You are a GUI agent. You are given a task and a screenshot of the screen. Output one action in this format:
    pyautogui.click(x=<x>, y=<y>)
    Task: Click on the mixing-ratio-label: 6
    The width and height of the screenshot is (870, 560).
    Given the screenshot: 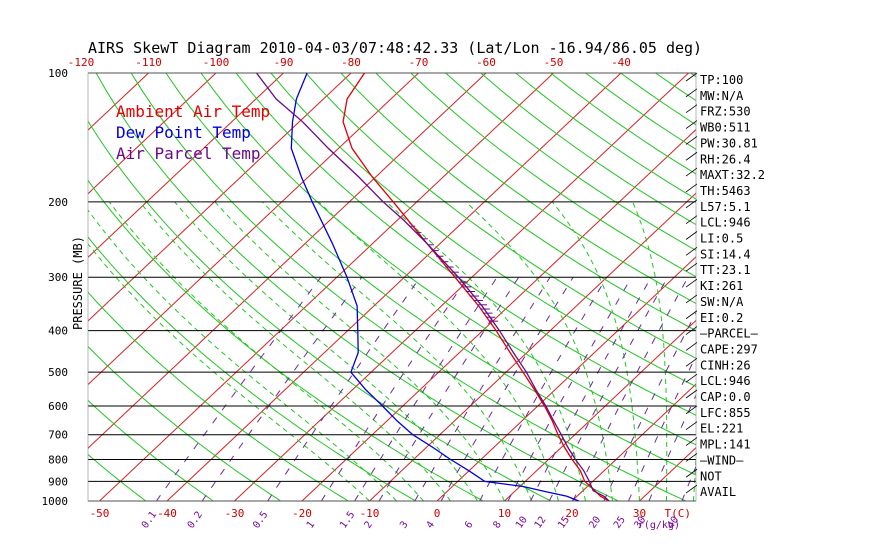 What is the action you would take?
    pyautogui.click(x=469, y=524)
    